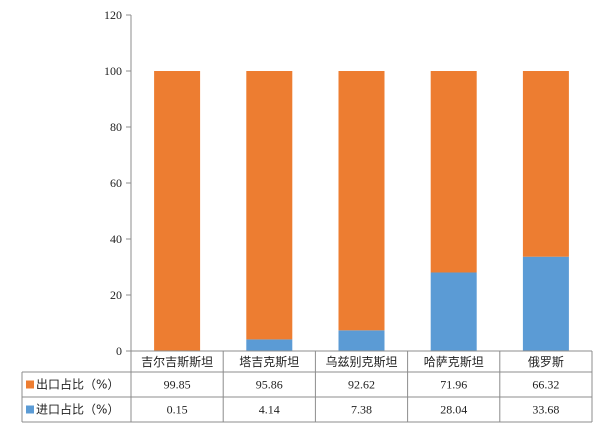 This screenshot has width=607, height=428. What do you see at coordinates (116, 127) in the screenshot?
I see `y-tick-label-4: 80` at bounding box center [116, 127].